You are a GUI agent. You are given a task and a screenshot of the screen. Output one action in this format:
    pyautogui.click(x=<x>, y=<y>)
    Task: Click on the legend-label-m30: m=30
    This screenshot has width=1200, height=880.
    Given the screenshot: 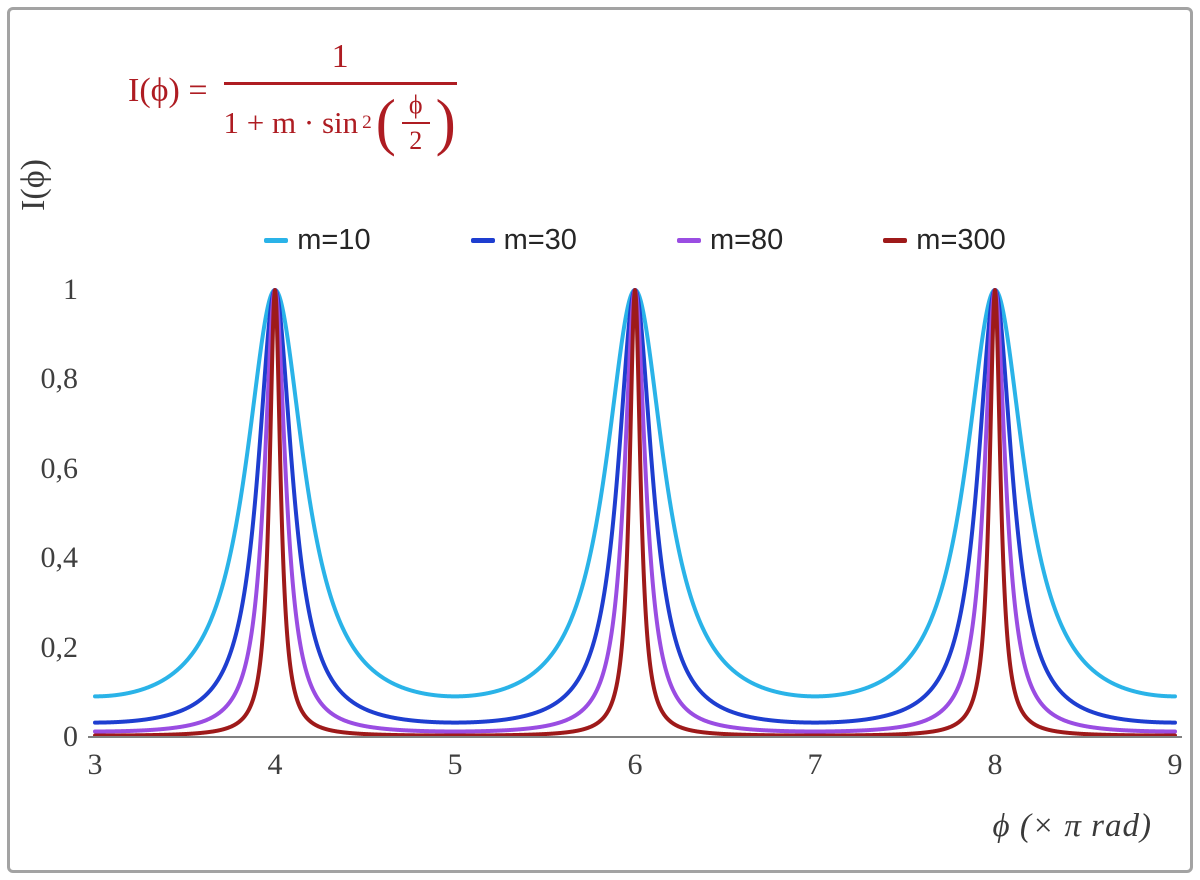 What is the action you would take?
    pyautogui.click(x=540, y=240)
    